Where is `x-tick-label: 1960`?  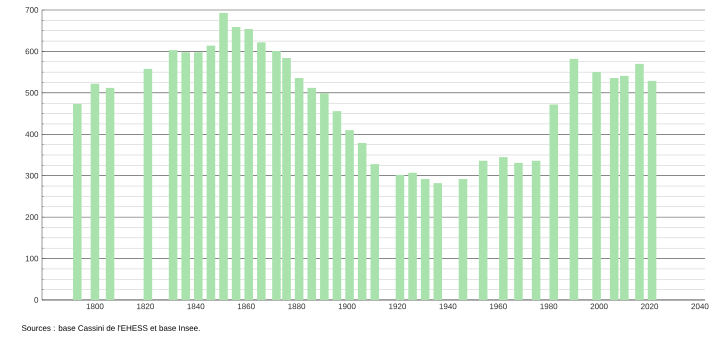 x-tick-label: 1960 is located at coordinates (498, 307).